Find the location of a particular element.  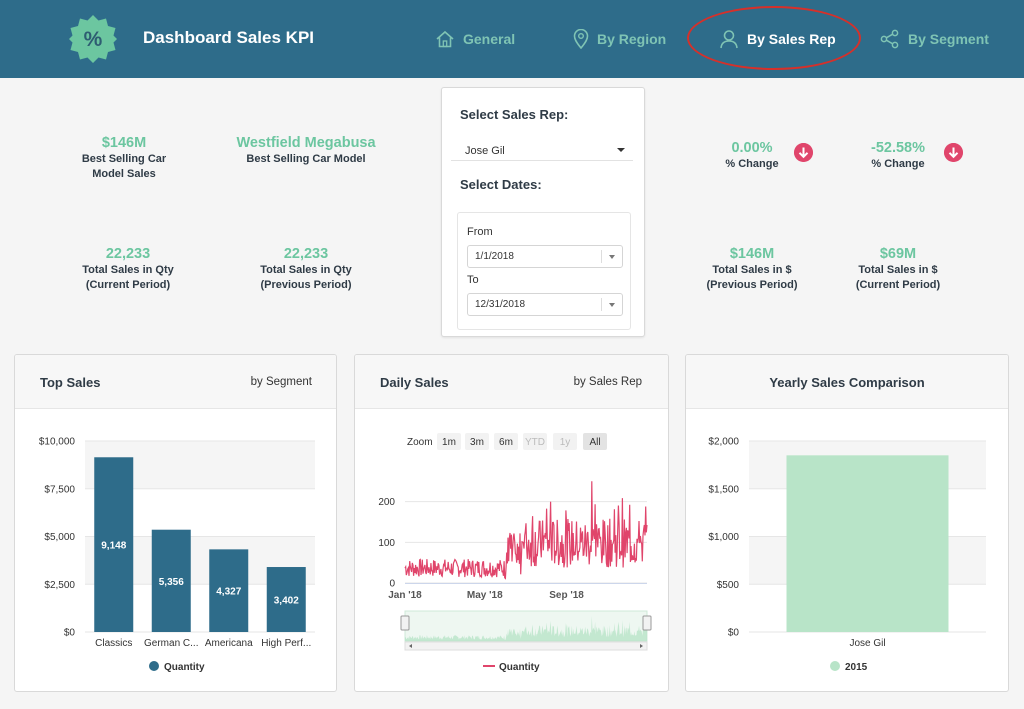

zoom-button-6m is located at coordinates (506, 441).